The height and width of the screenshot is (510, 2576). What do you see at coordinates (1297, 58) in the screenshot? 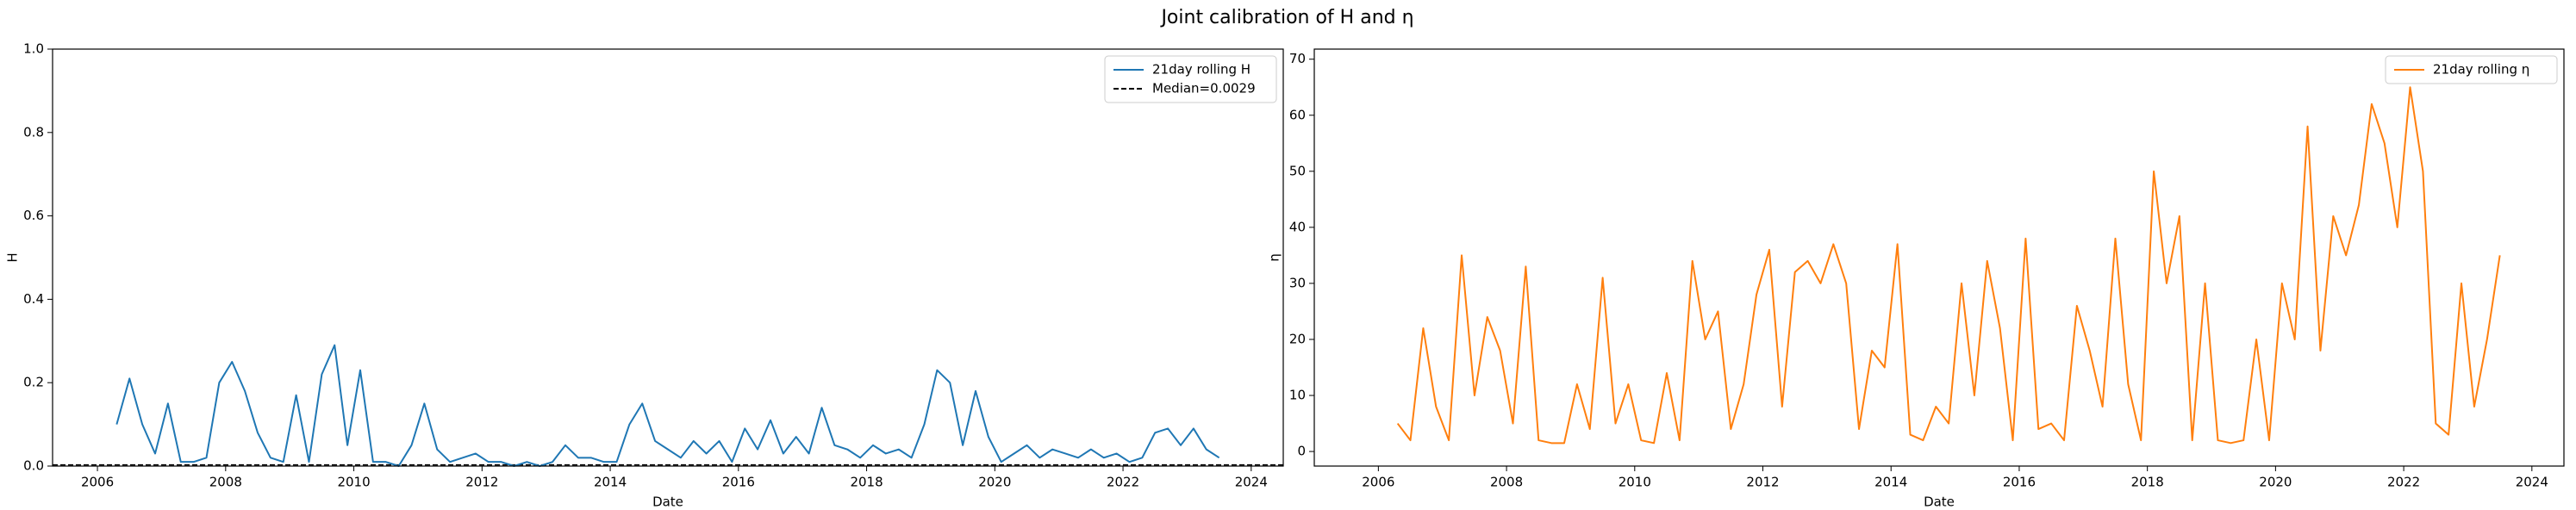
I see `y-tick-label: 70` at bounding box center [1297, 58].